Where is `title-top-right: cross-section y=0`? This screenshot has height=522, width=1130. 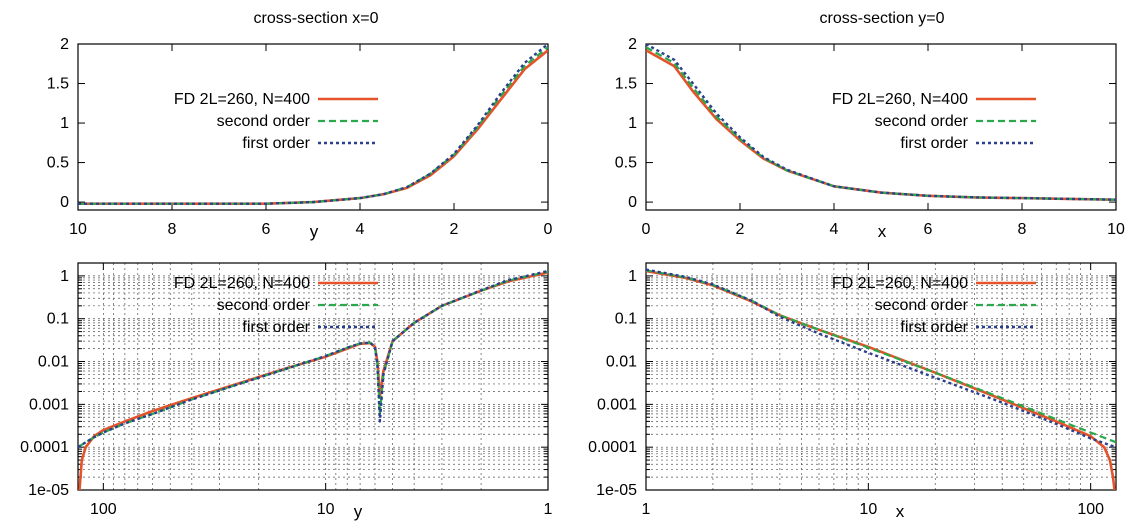
title-top-right: cross-section y=0 is located at coordinates (882, 18).